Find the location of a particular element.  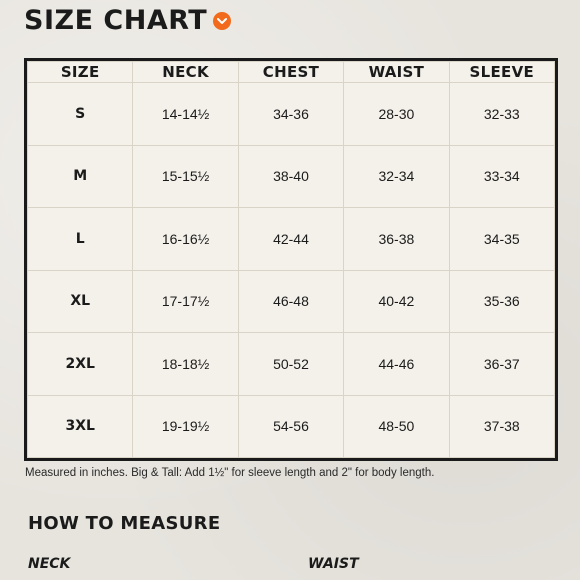

table-row: S 14-14½ 34-36 28-30 32-33 is located at coordinates (291, 114).